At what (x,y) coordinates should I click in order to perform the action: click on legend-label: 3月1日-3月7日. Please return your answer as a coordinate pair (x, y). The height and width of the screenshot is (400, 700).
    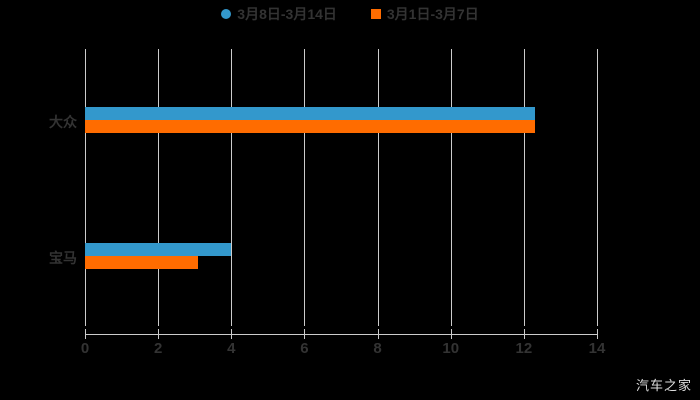
    Looking at the image, I should click on (432, 14).